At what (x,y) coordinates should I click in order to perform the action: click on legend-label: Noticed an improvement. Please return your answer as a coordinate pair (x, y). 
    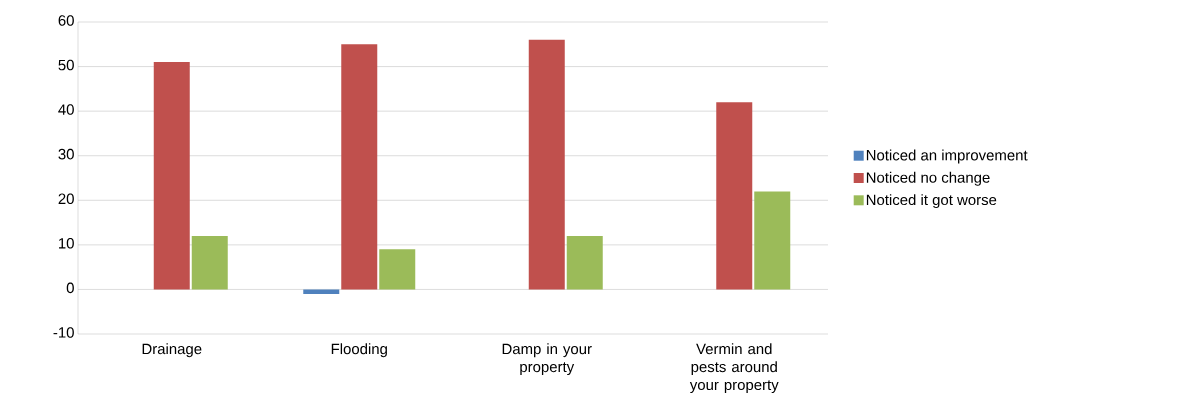
    Looking at the image, I should click on (947, 156).